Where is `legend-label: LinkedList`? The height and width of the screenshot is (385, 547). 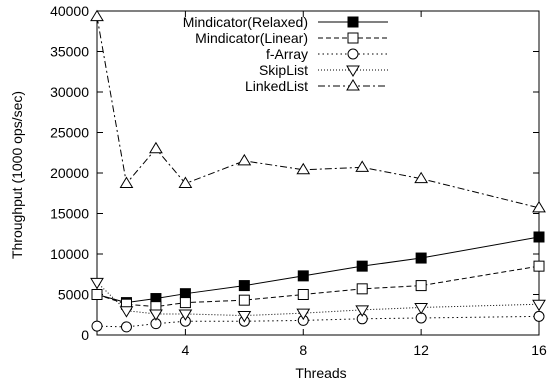 legend-label: LinkedList is located at coordinates (276, 86).